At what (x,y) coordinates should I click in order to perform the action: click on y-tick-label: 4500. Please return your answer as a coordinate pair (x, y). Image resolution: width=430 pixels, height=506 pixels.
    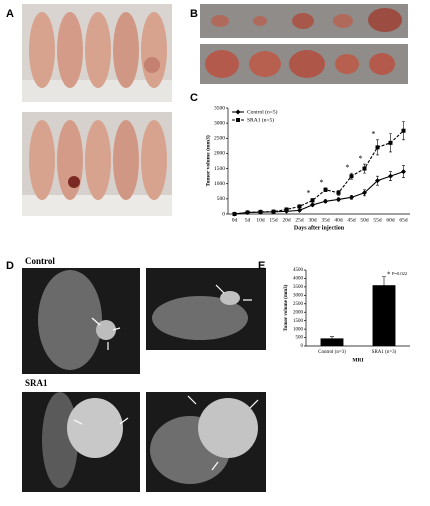
    Looking at the image, I should click on (298, 270).